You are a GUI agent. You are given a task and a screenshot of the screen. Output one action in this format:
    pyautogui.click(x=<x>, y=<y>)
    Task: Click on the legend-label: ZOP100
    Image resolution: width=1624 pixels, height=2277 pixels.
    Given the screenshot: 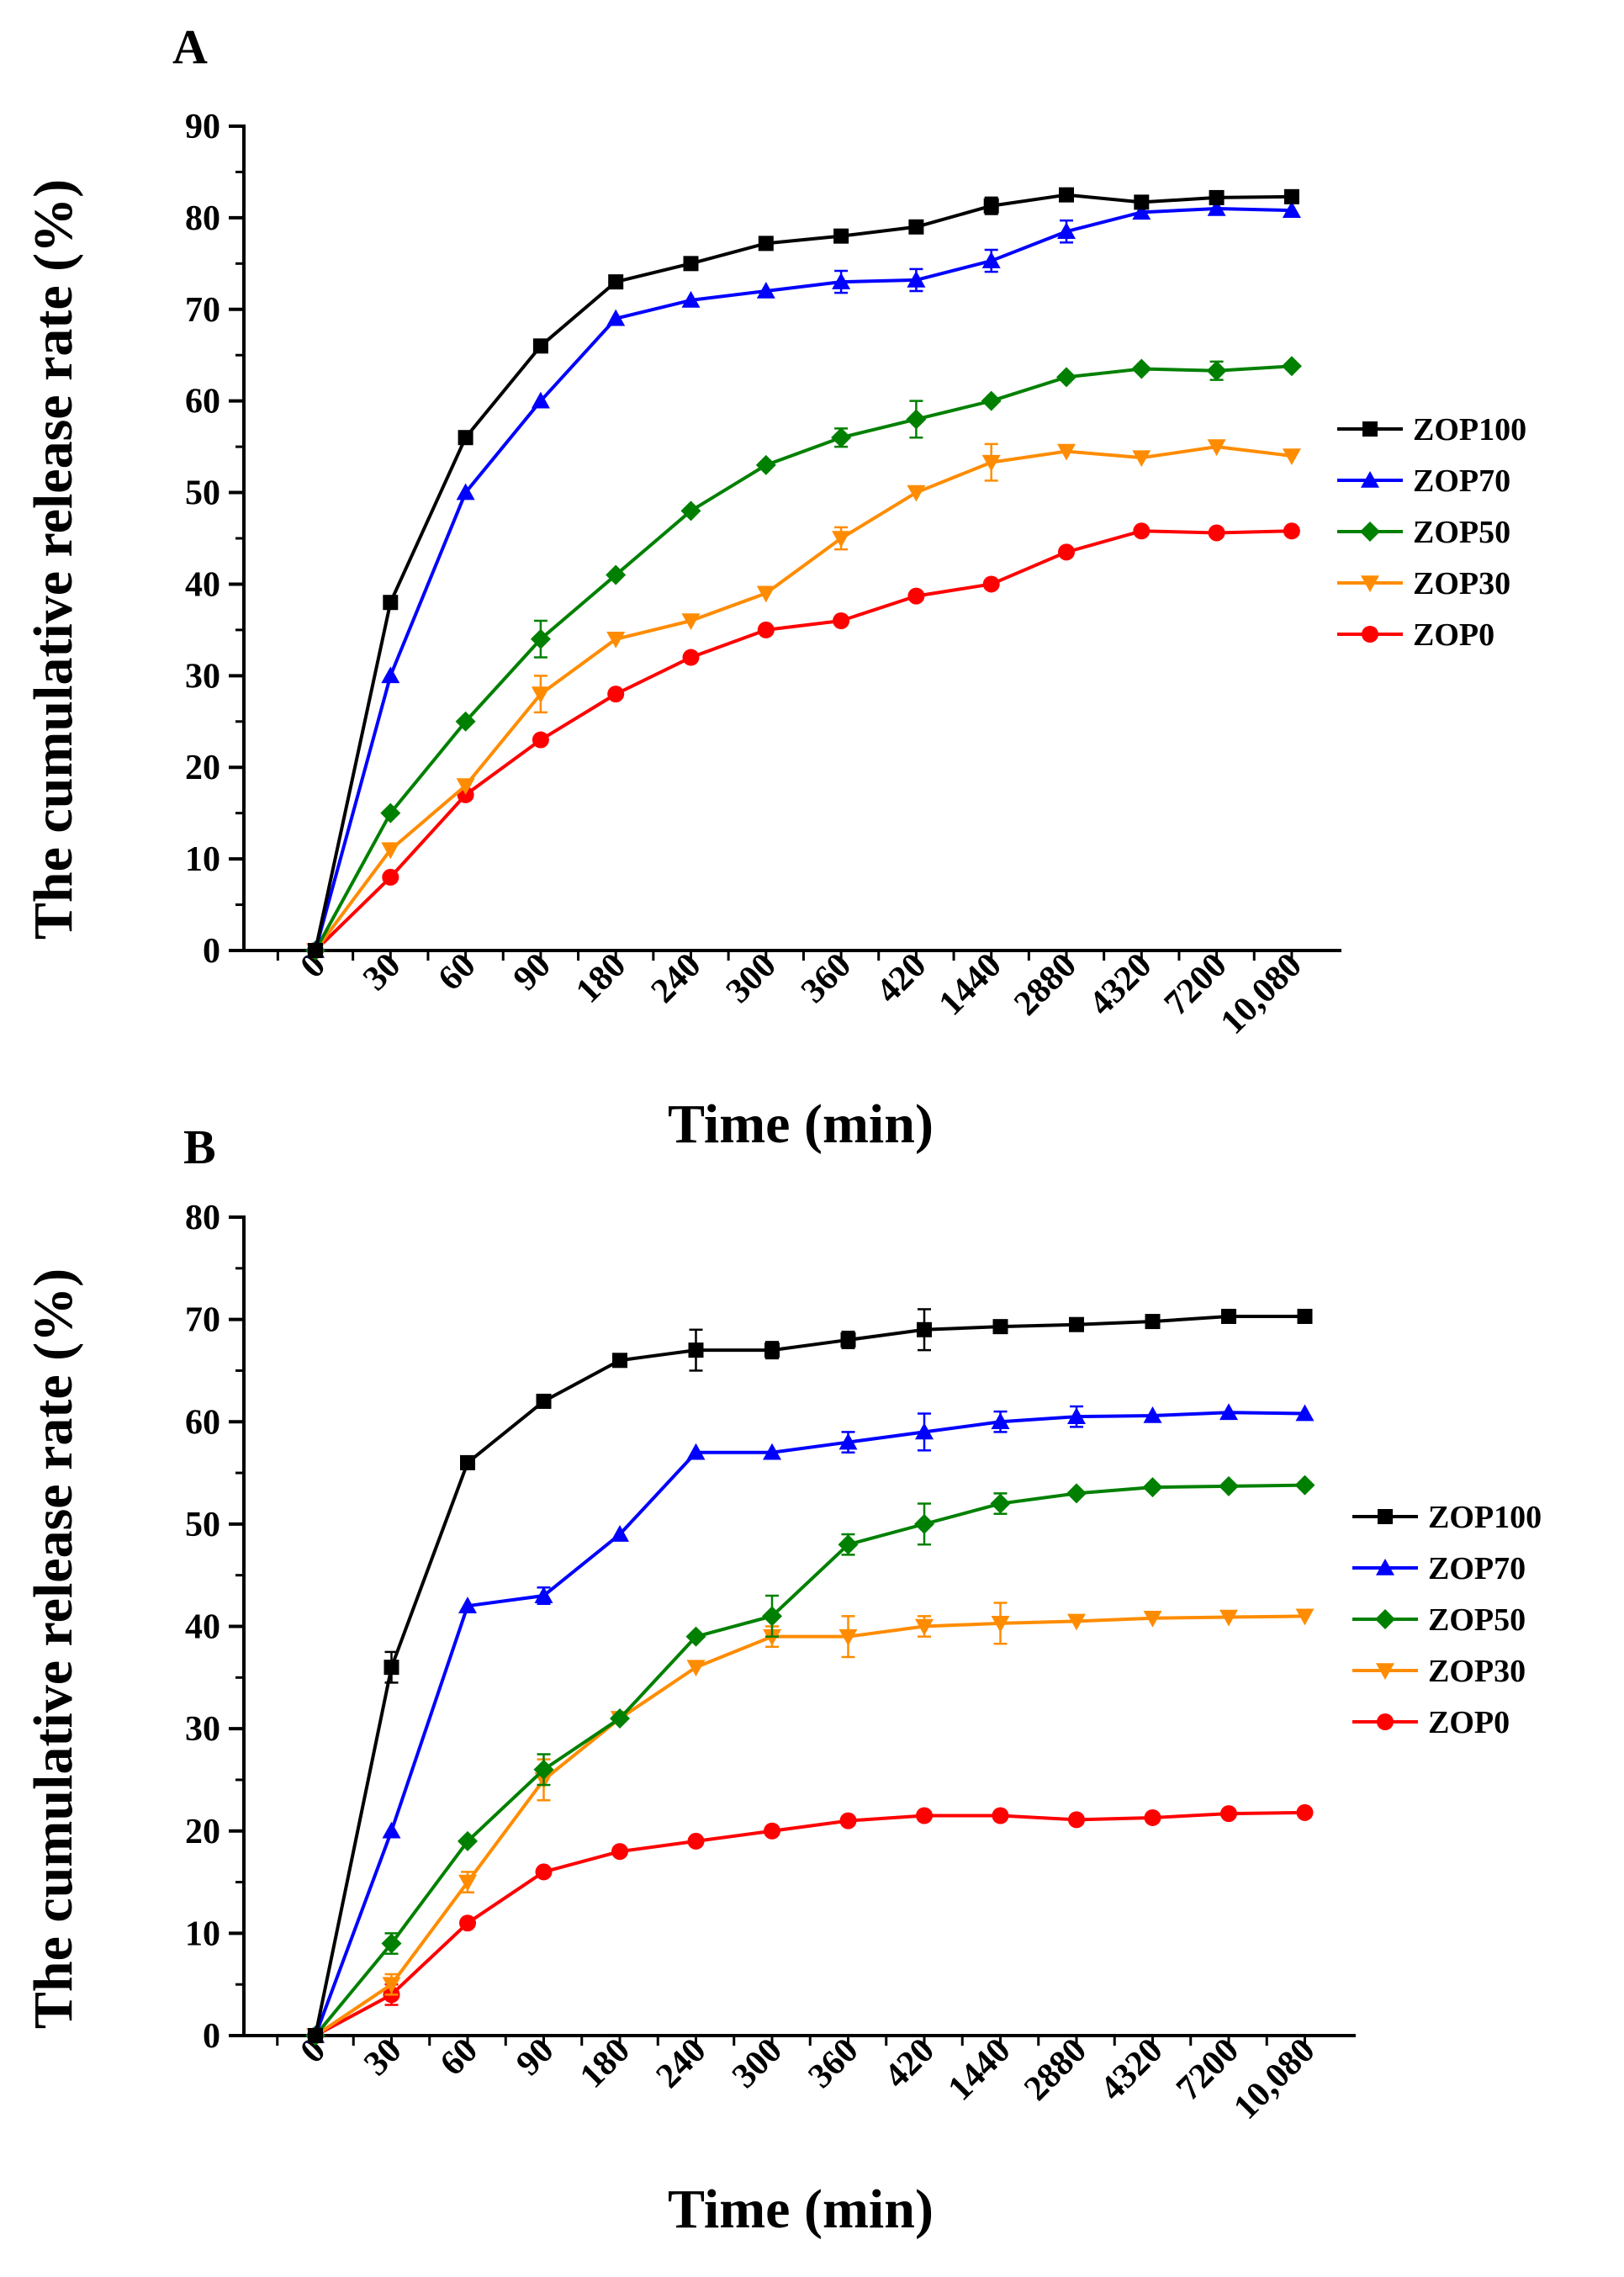 What is the action you would take?
    pyautogui.click(x=1485, y=1517)
    